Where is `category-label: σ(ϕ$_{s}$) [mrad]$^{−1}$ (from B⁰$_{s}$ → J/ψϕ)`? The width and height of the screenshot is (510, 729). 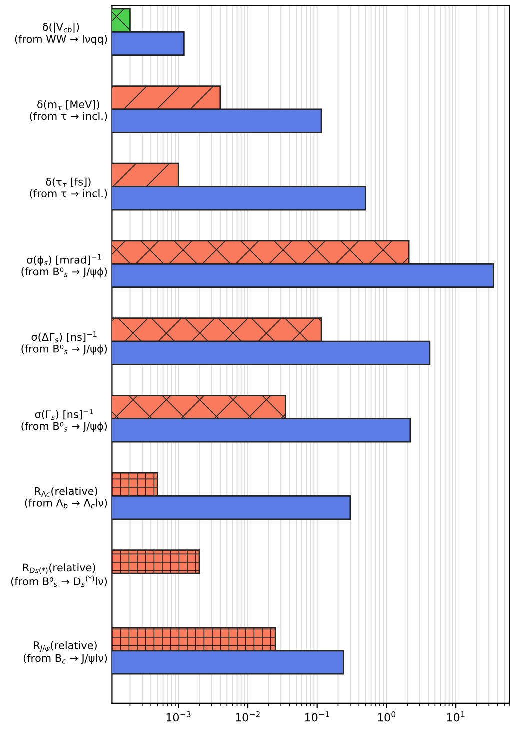 category-label: σ(ϕ$_{s}$) [mrad]$^{−1}$ (from B⁰$_{s}$ → J/ψϕ) is located at coordinates (65, 266).